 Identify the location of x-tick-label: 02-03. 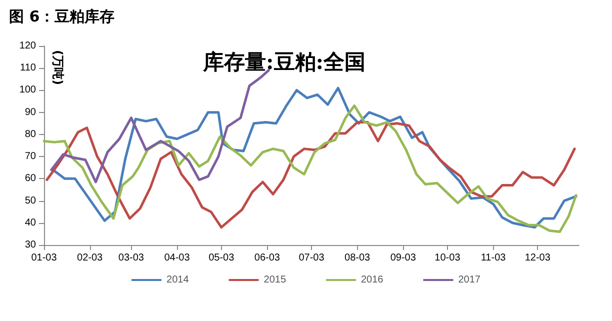
(90, 258).